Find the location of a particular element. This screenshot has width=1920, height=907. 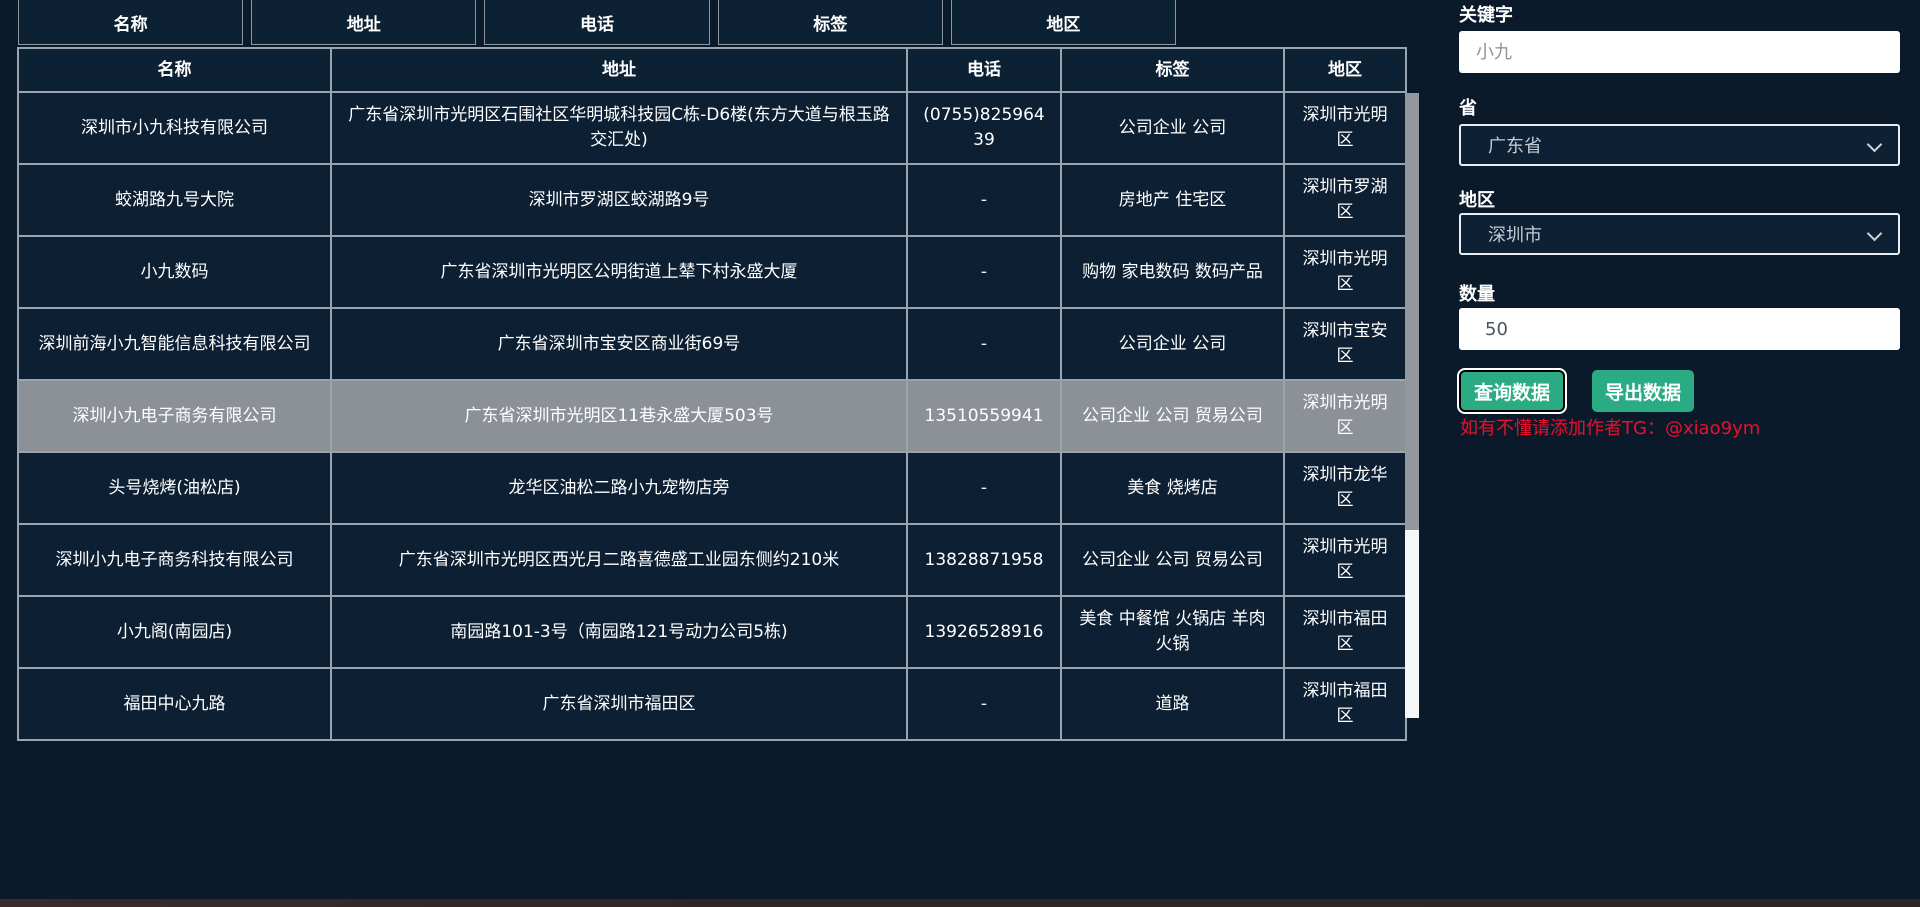

cell-name: 小九阁(南园店) is located at coordinates (174, 632).